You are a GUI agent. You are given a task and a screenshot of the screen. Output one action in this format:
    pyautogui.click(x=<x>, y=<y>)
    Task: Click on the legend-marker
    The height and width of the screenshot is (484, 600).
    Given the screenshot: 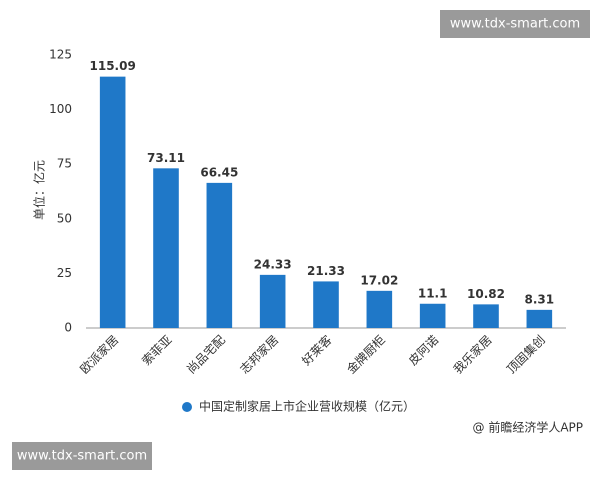 What is the action you would take?
    pyautogui.click(x=187, y=407)
    